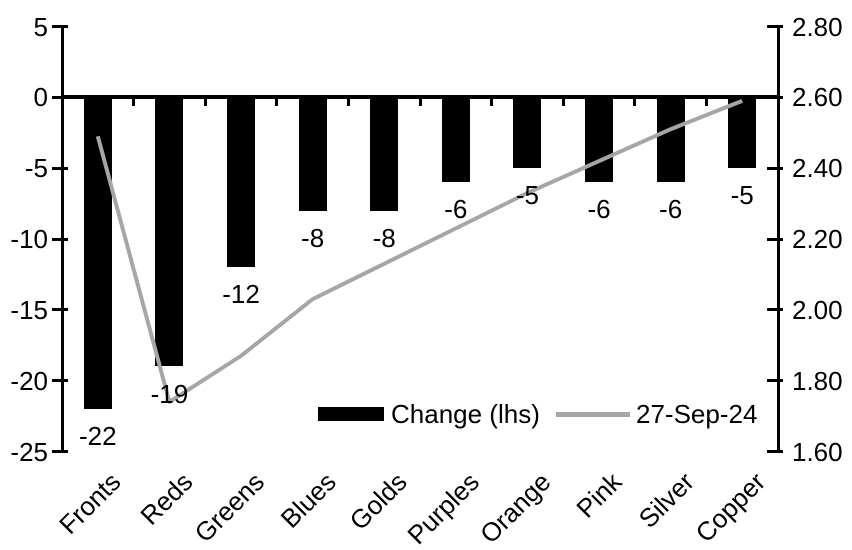 The height and width of the screenshot is (550, 852). Describe the element at coordinates (742, 133) in the screenshot. I see `bar-copper` at that location.